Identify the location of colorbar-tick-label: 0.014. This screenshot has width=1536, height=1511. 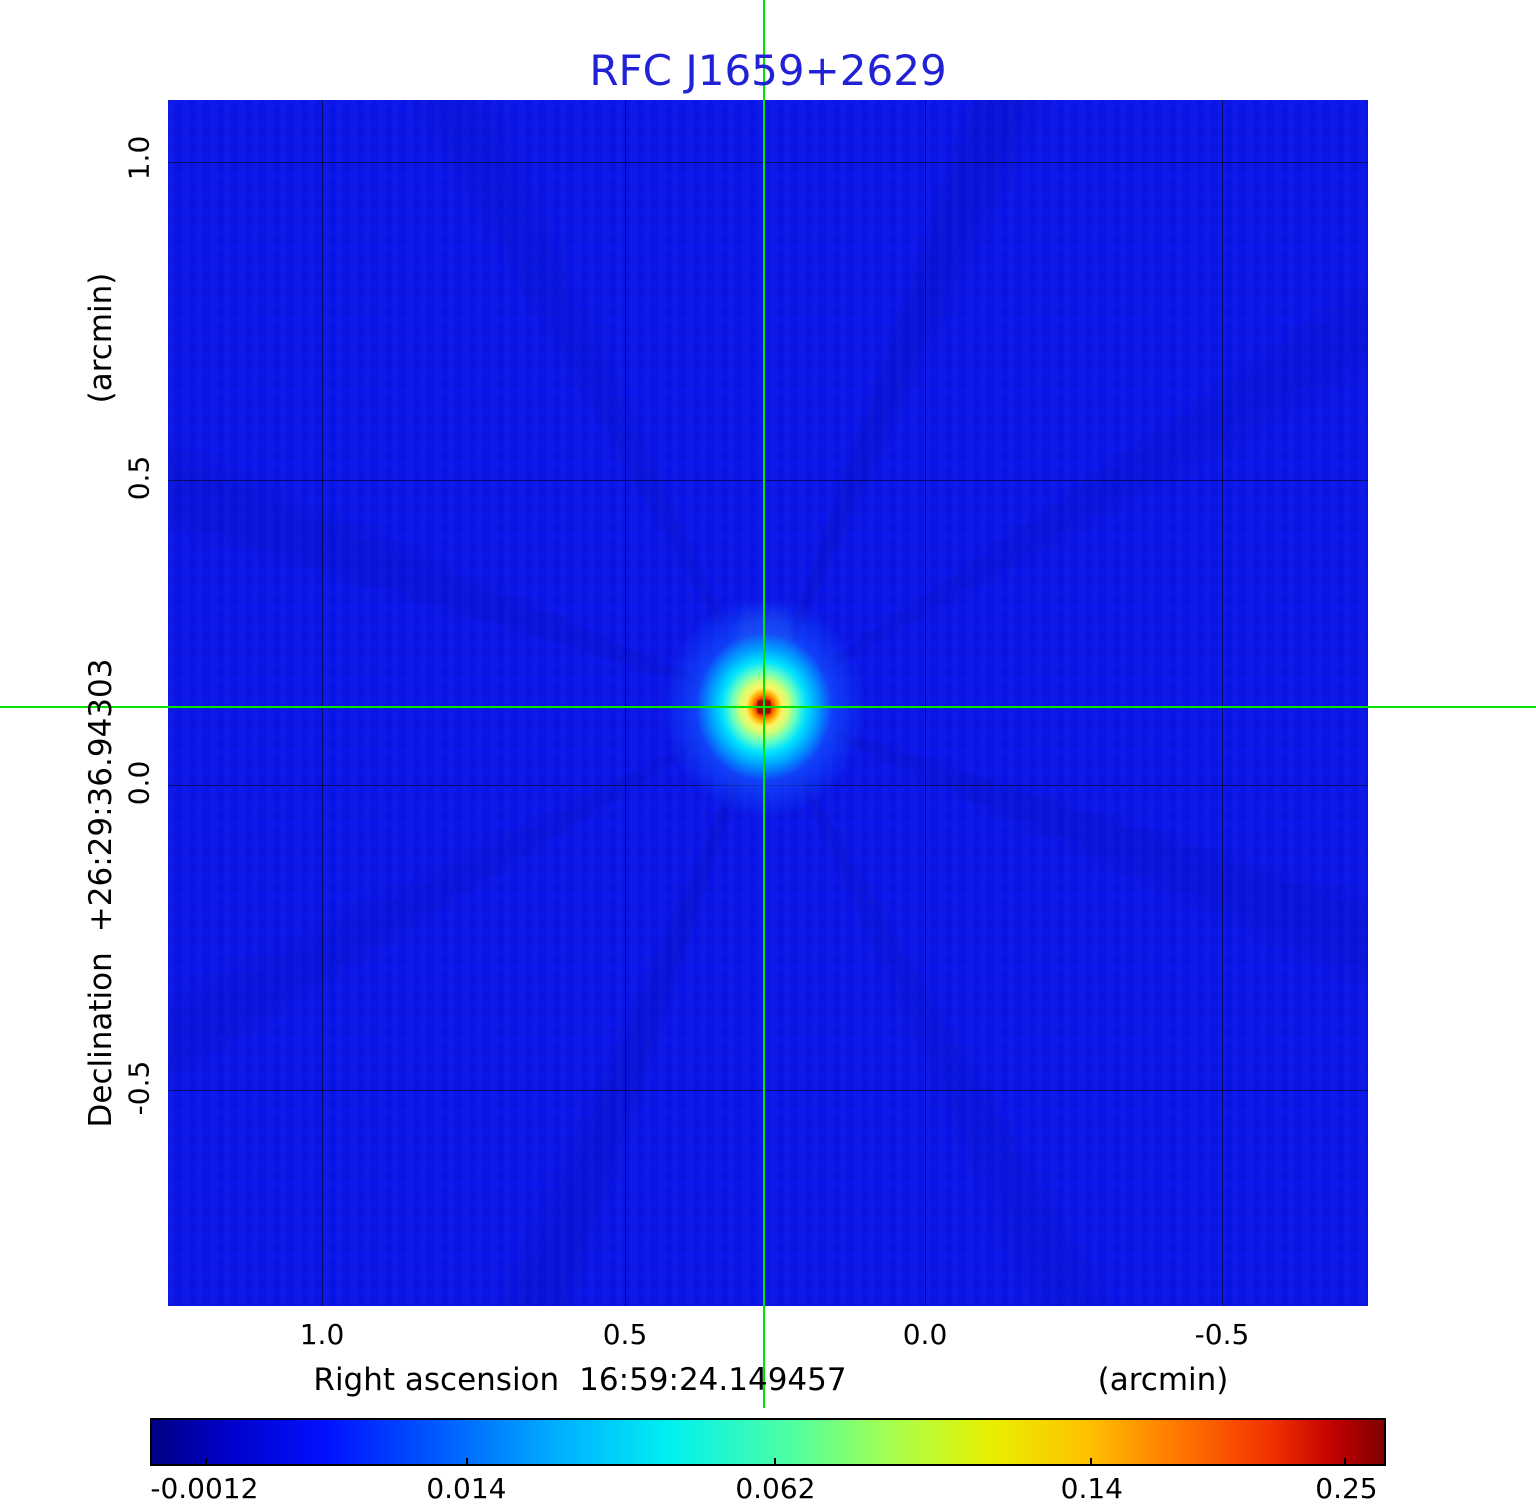
(466, 1488).